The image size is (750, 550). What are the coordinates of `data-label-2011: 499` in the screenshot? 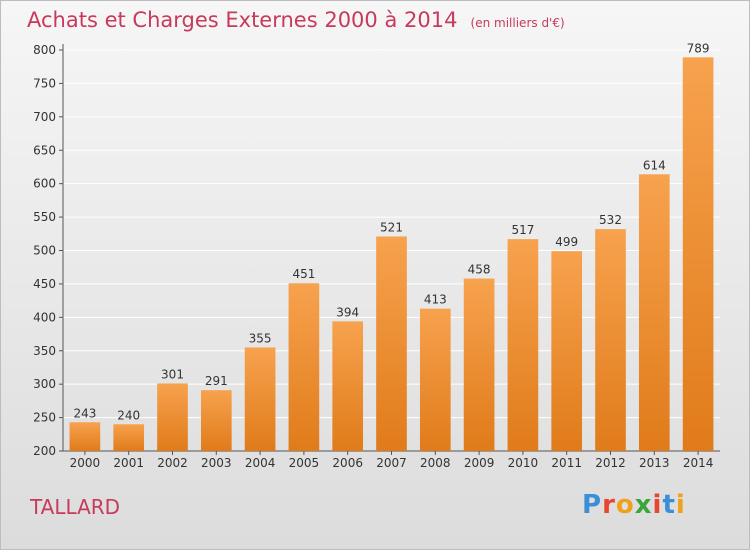 It's located at (566, 242).